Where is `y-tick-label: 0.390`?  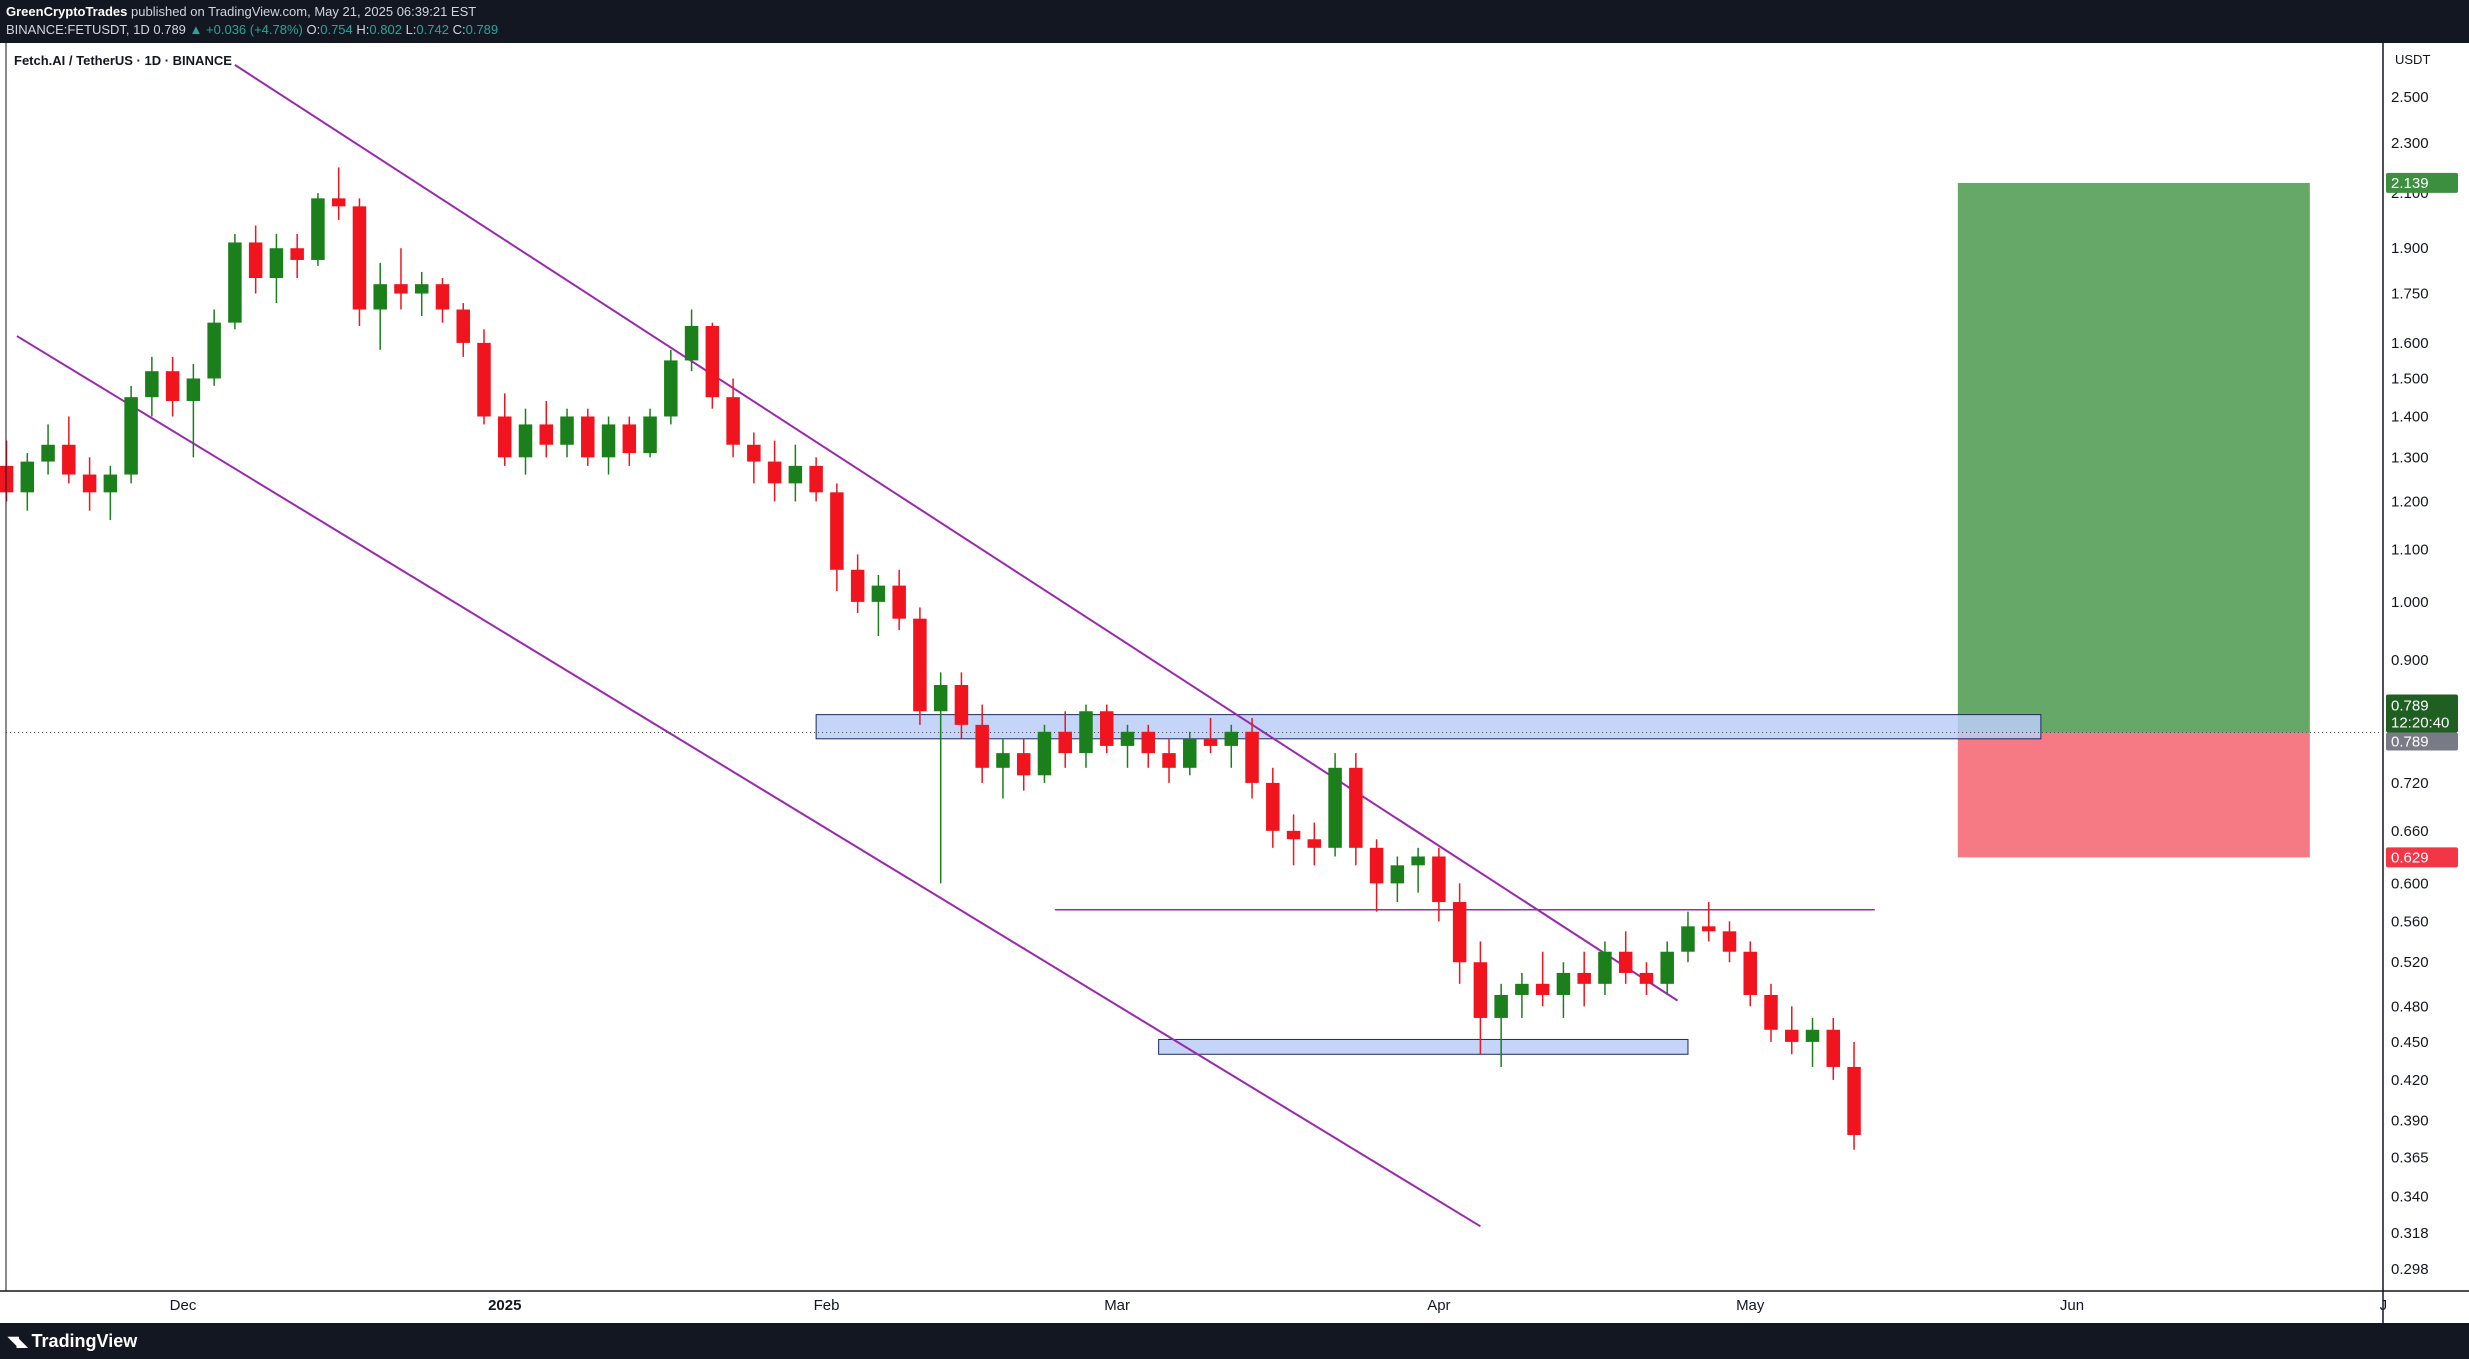
y-tick-label: 0.390 is located at coordinates (2410, 1121).